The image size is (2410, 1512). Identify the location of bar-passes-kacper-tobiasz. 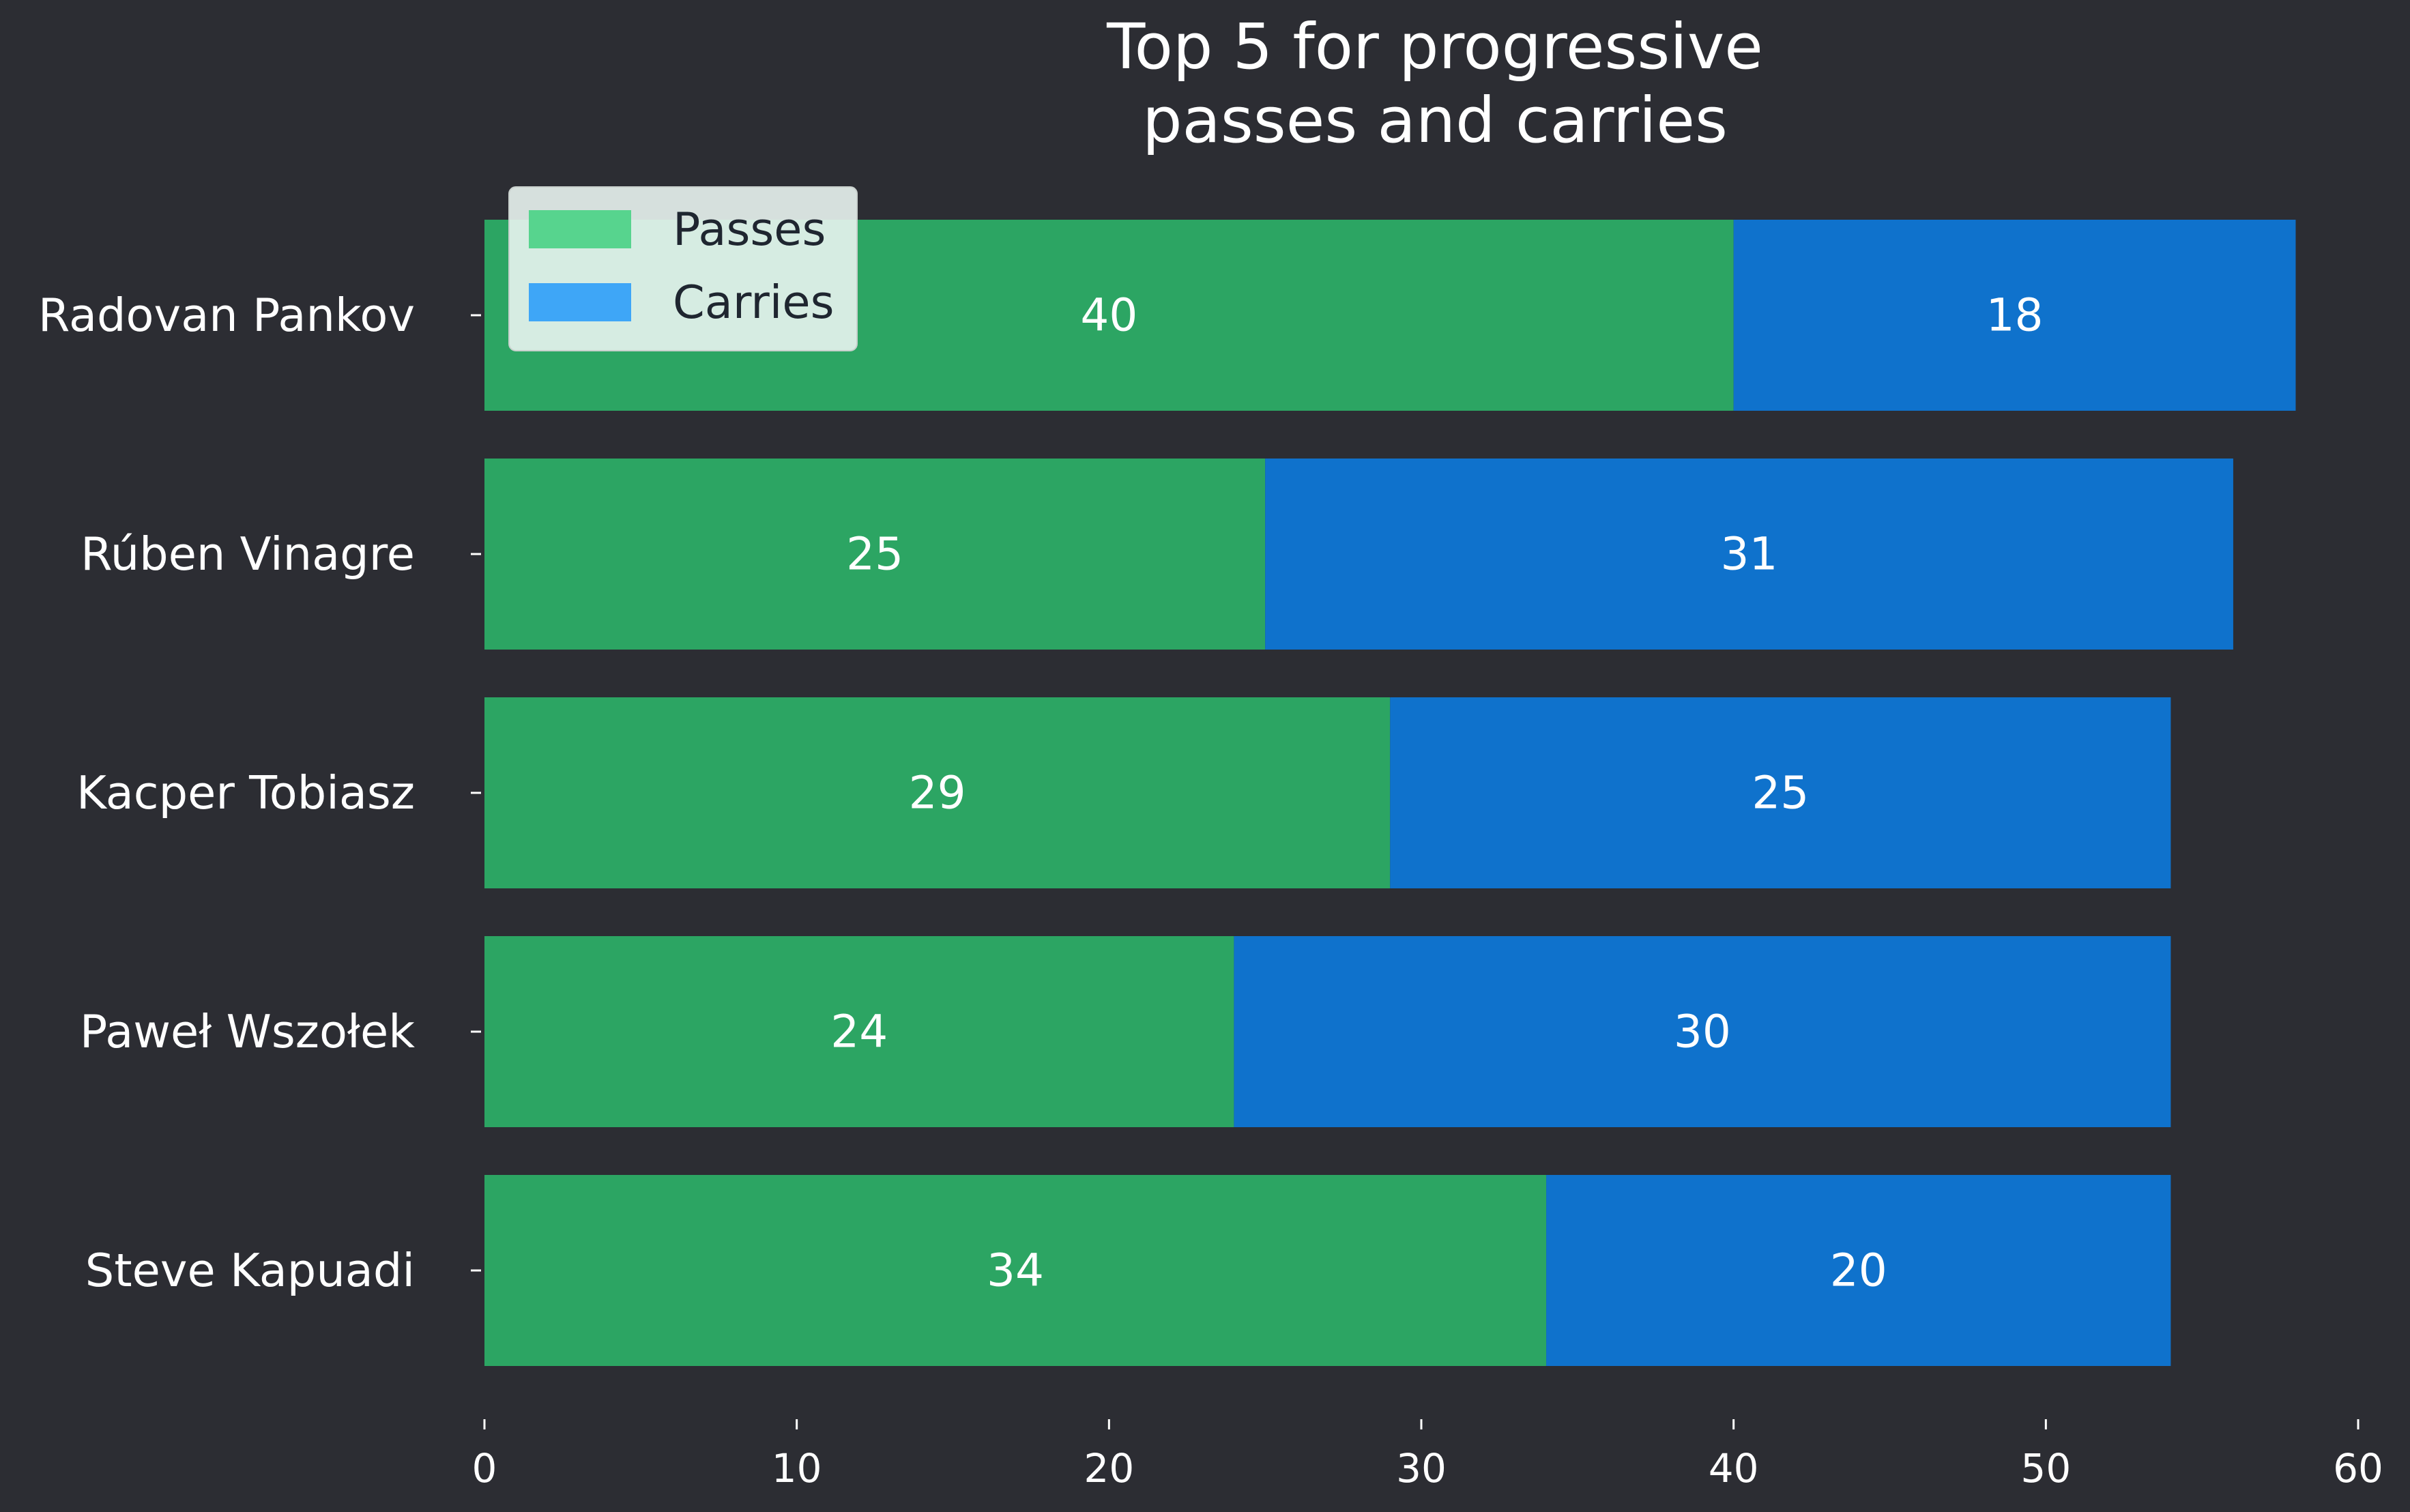
(937, 793).